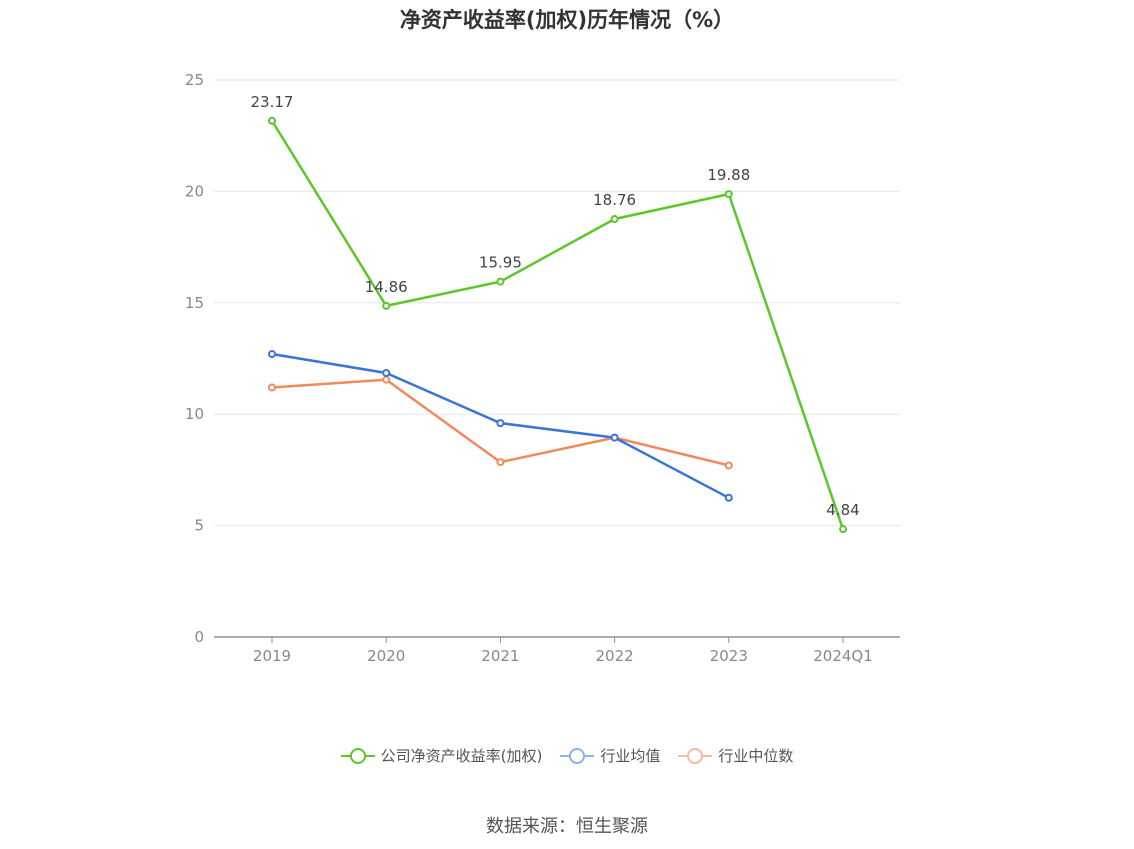 Image resolution: width=1134 pixels, height=849 pixels. Describe the element at coordinates (199, 526) in the screenshot. I see `y-tick-label: 5` at that location.